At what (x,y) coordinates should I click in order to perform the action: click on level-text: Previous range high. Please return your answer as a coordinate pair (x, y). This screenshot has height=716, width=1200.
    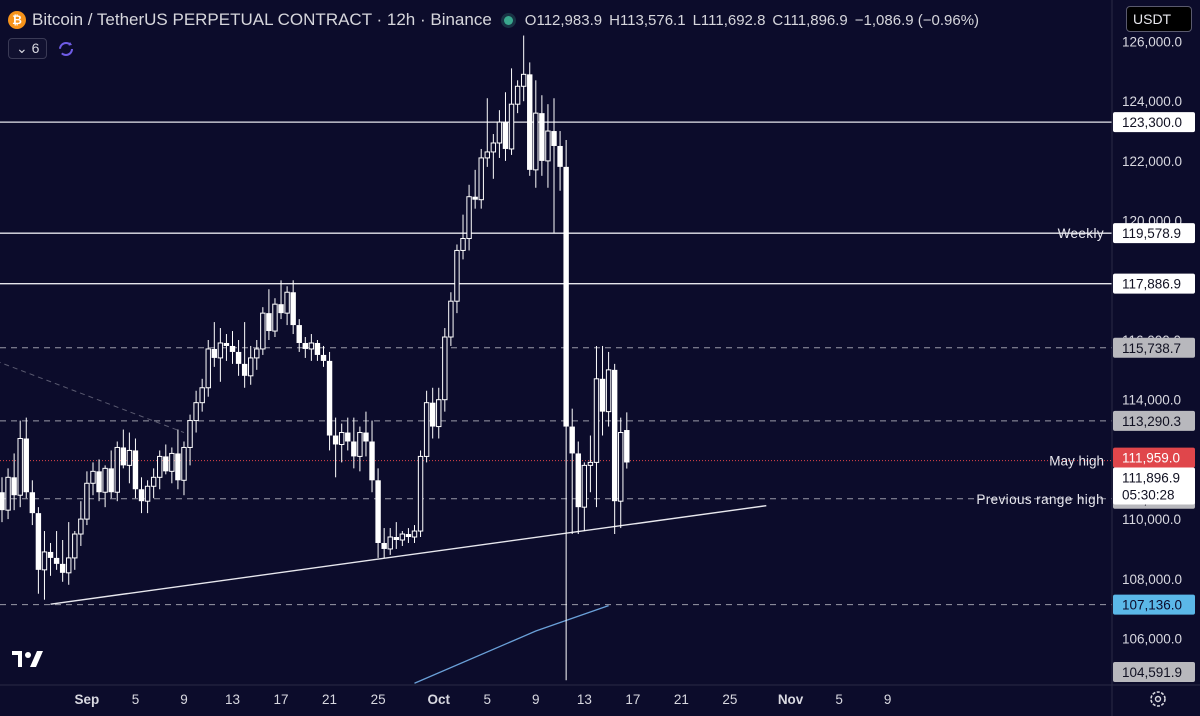
    Looking at the image, I should click on (1040, 499).